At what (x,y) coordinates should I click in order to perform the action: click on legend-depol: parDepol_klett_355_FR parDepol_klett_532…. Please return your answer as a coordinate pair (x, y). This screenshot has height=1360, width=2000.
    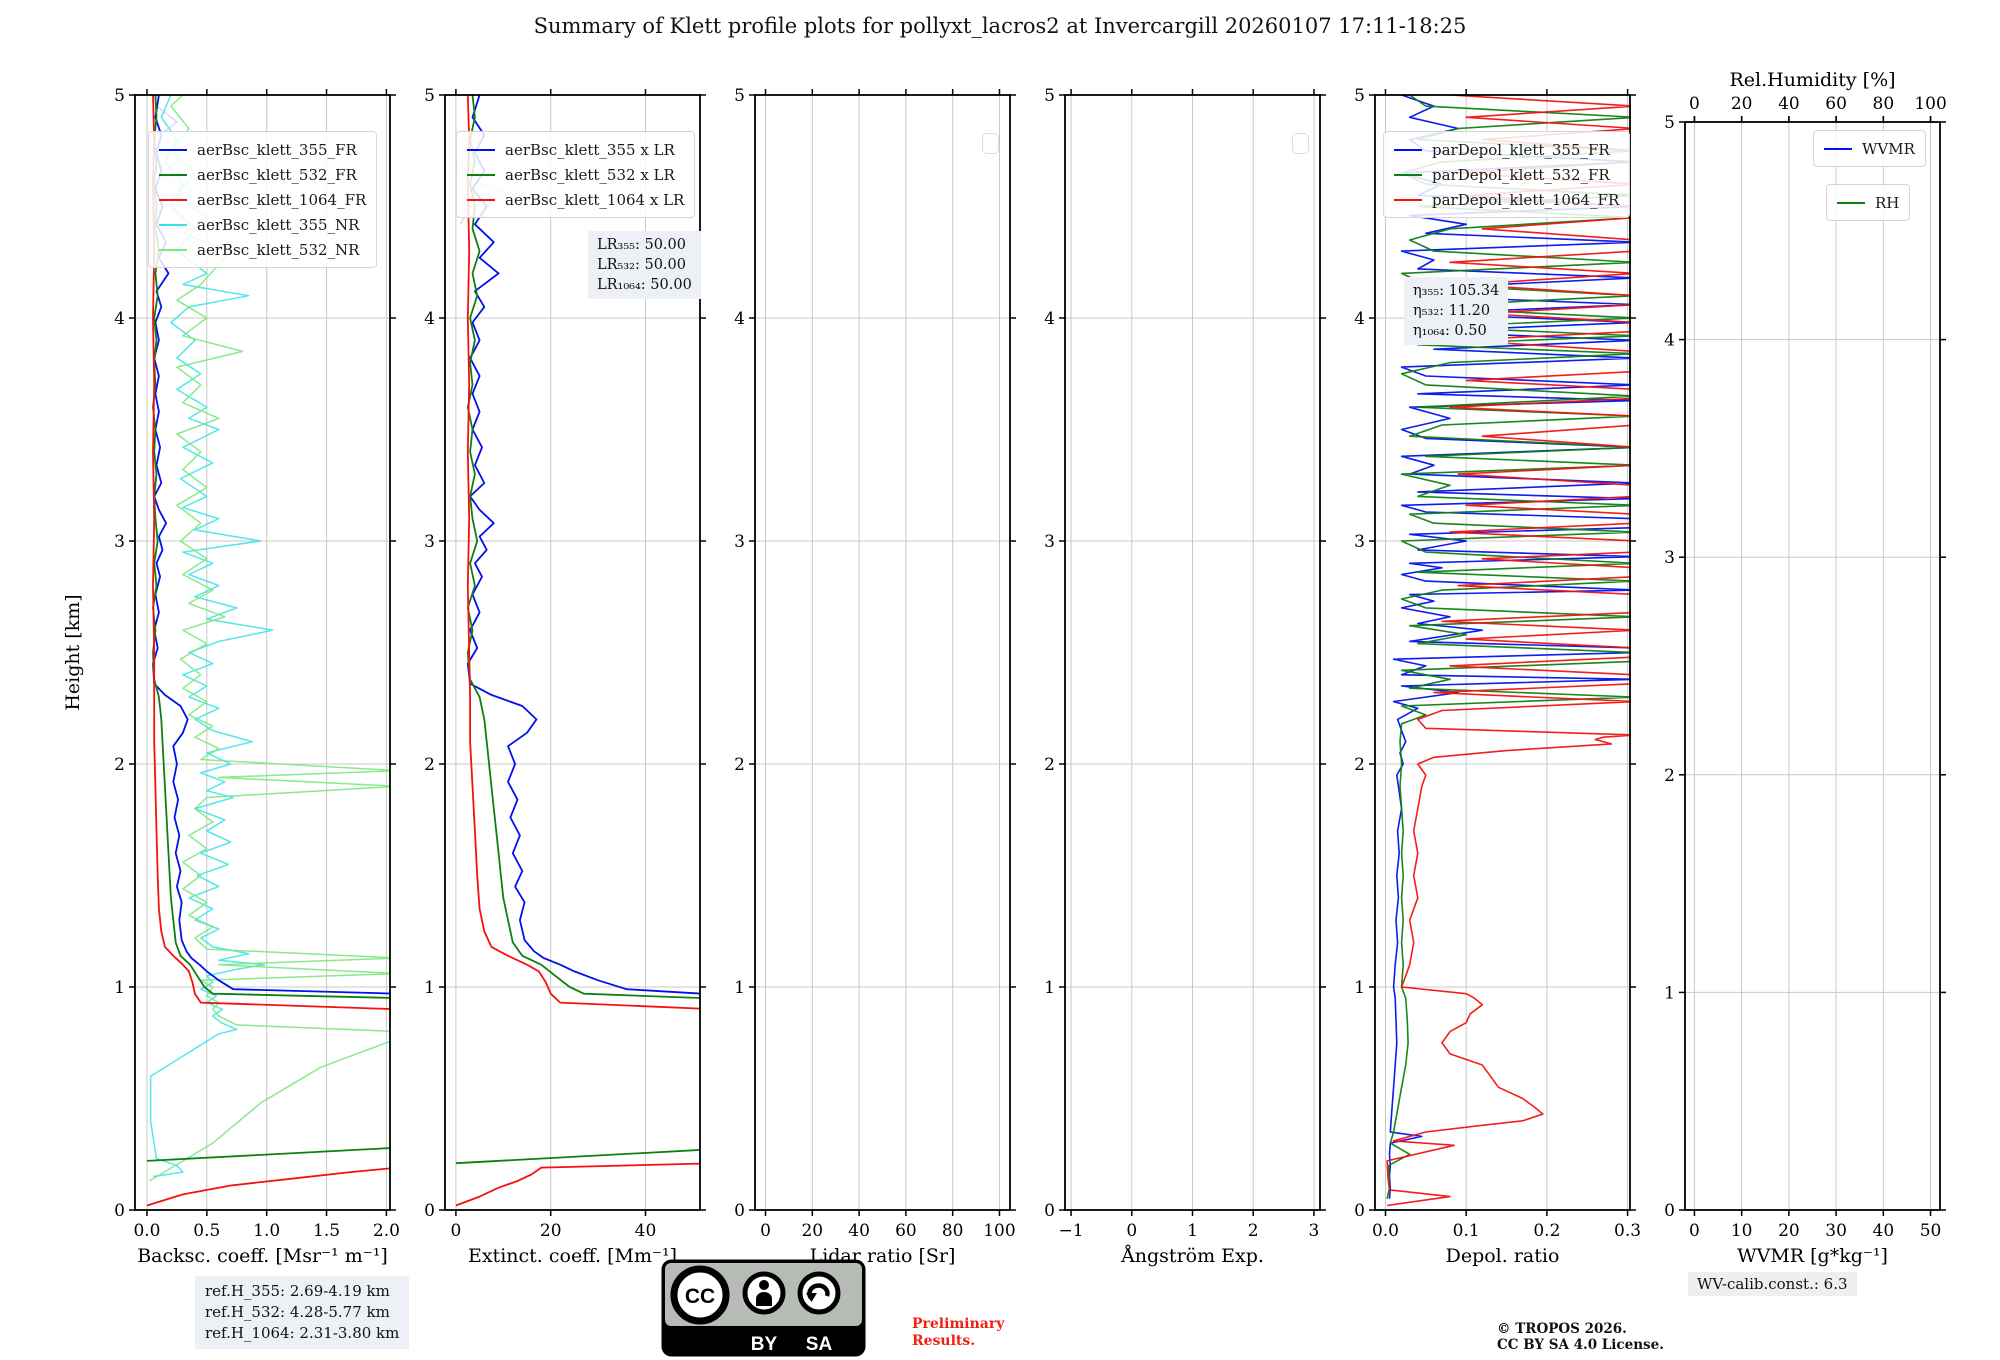
    Looking at the image, I should click on (1507, 174).